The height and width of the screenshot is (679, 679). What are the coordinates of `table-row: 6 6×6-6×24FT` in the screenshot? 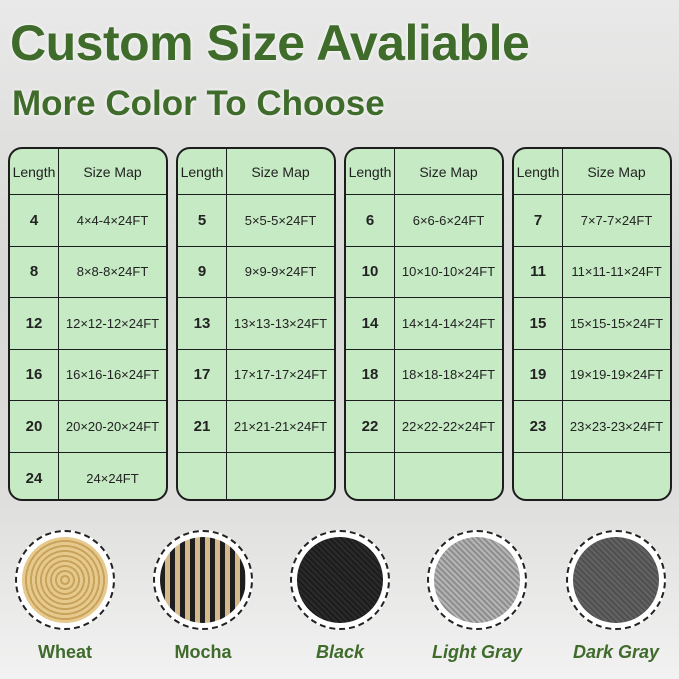 It's located at (424, 221).